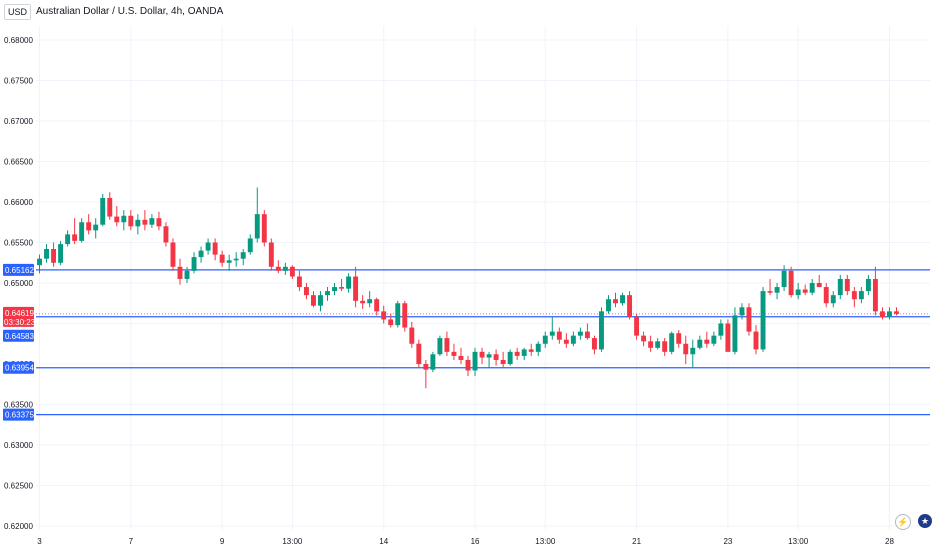 Image resolution: width=932 pixels, height=550 pixels. What do you see at coordinates (636, 541) in the screenshot?
I see `x-tick-label: 21` at bounding box center [636, 541].